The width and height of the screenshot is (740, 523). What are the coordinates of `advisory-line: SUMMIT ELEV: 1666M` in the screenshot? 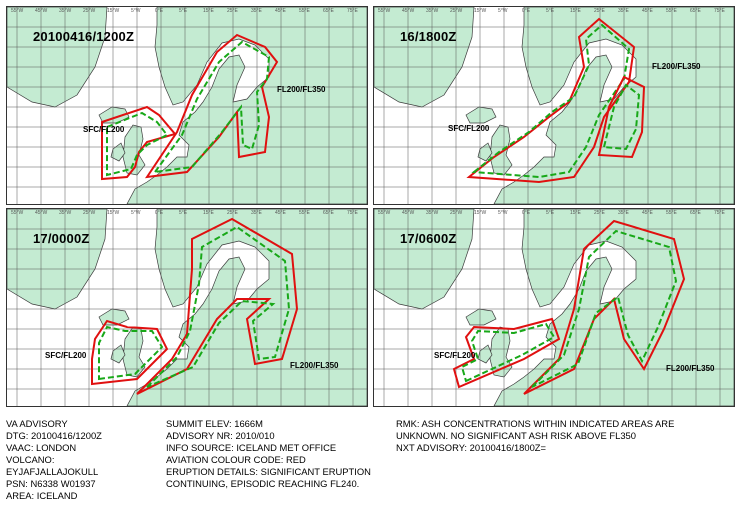 It's located at (214, 423).